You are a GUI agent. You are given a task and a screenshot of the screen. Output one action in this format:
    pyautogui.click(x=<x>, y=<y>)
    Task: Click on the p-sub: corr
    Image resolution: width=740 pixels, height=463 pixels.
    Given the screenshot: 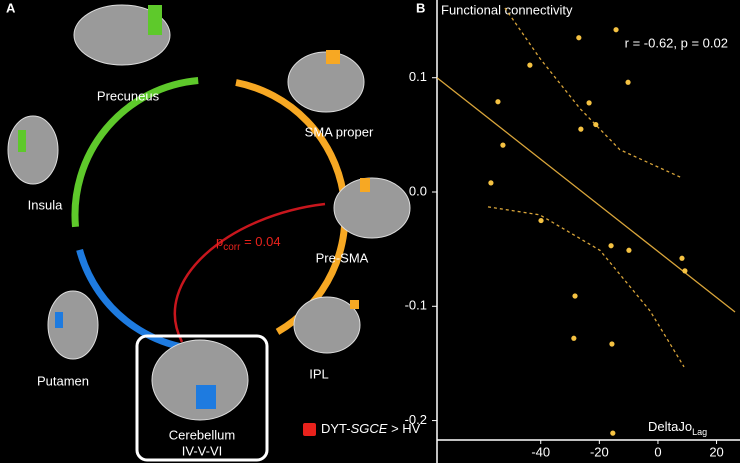 What is the action you would take?
    pyautogui.click(x=232, y=247)
    